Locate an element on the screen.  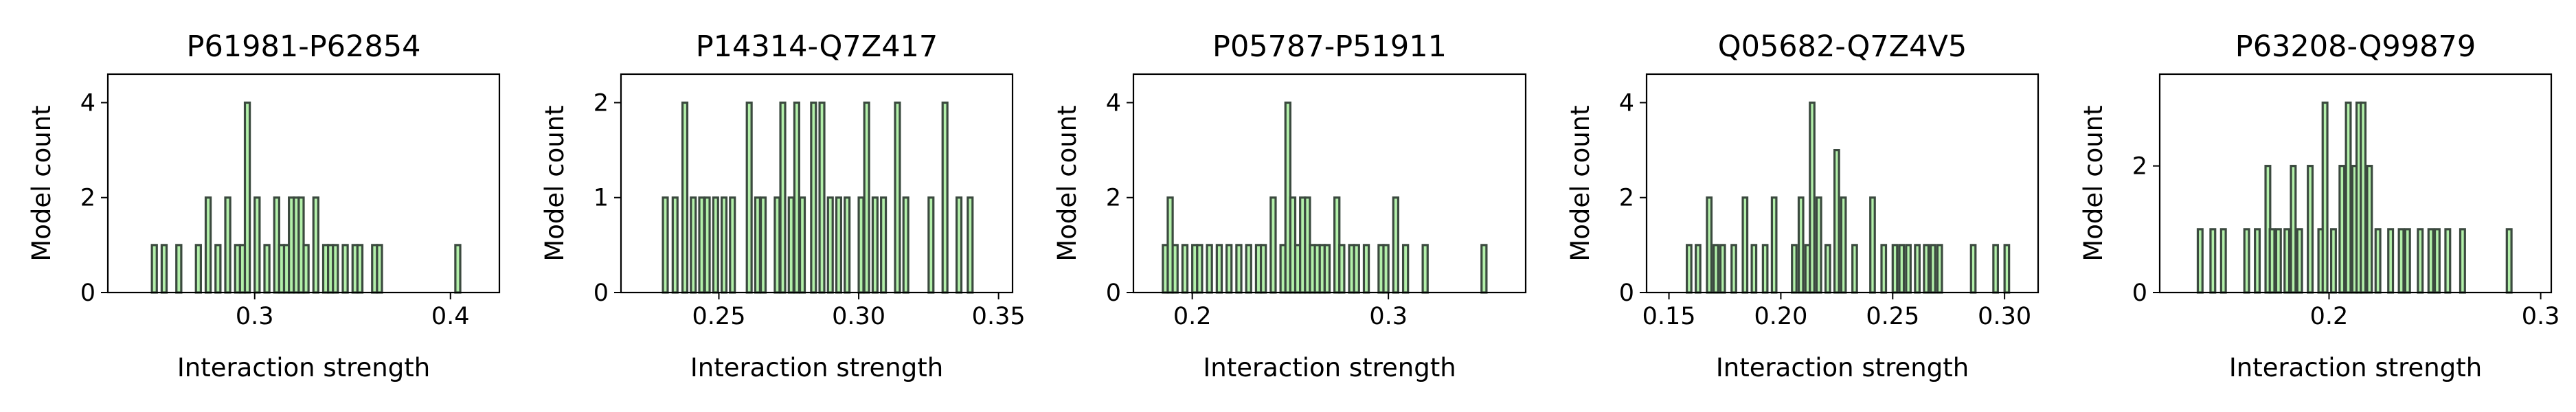
x-tick-label: 0.20 is located at coordinates (1780, 316).